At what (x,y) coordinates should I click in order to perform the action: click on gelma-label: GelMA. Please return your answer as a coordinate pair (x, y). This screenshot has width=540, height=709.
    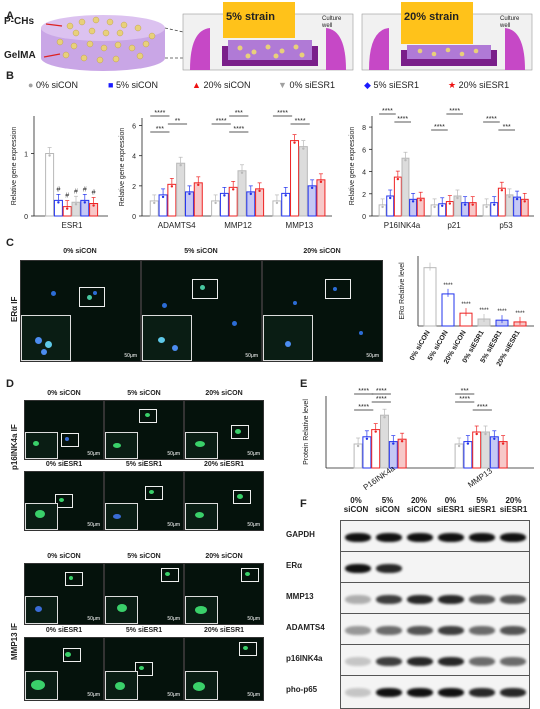
    Looking at the image, I should click on (20, 55).